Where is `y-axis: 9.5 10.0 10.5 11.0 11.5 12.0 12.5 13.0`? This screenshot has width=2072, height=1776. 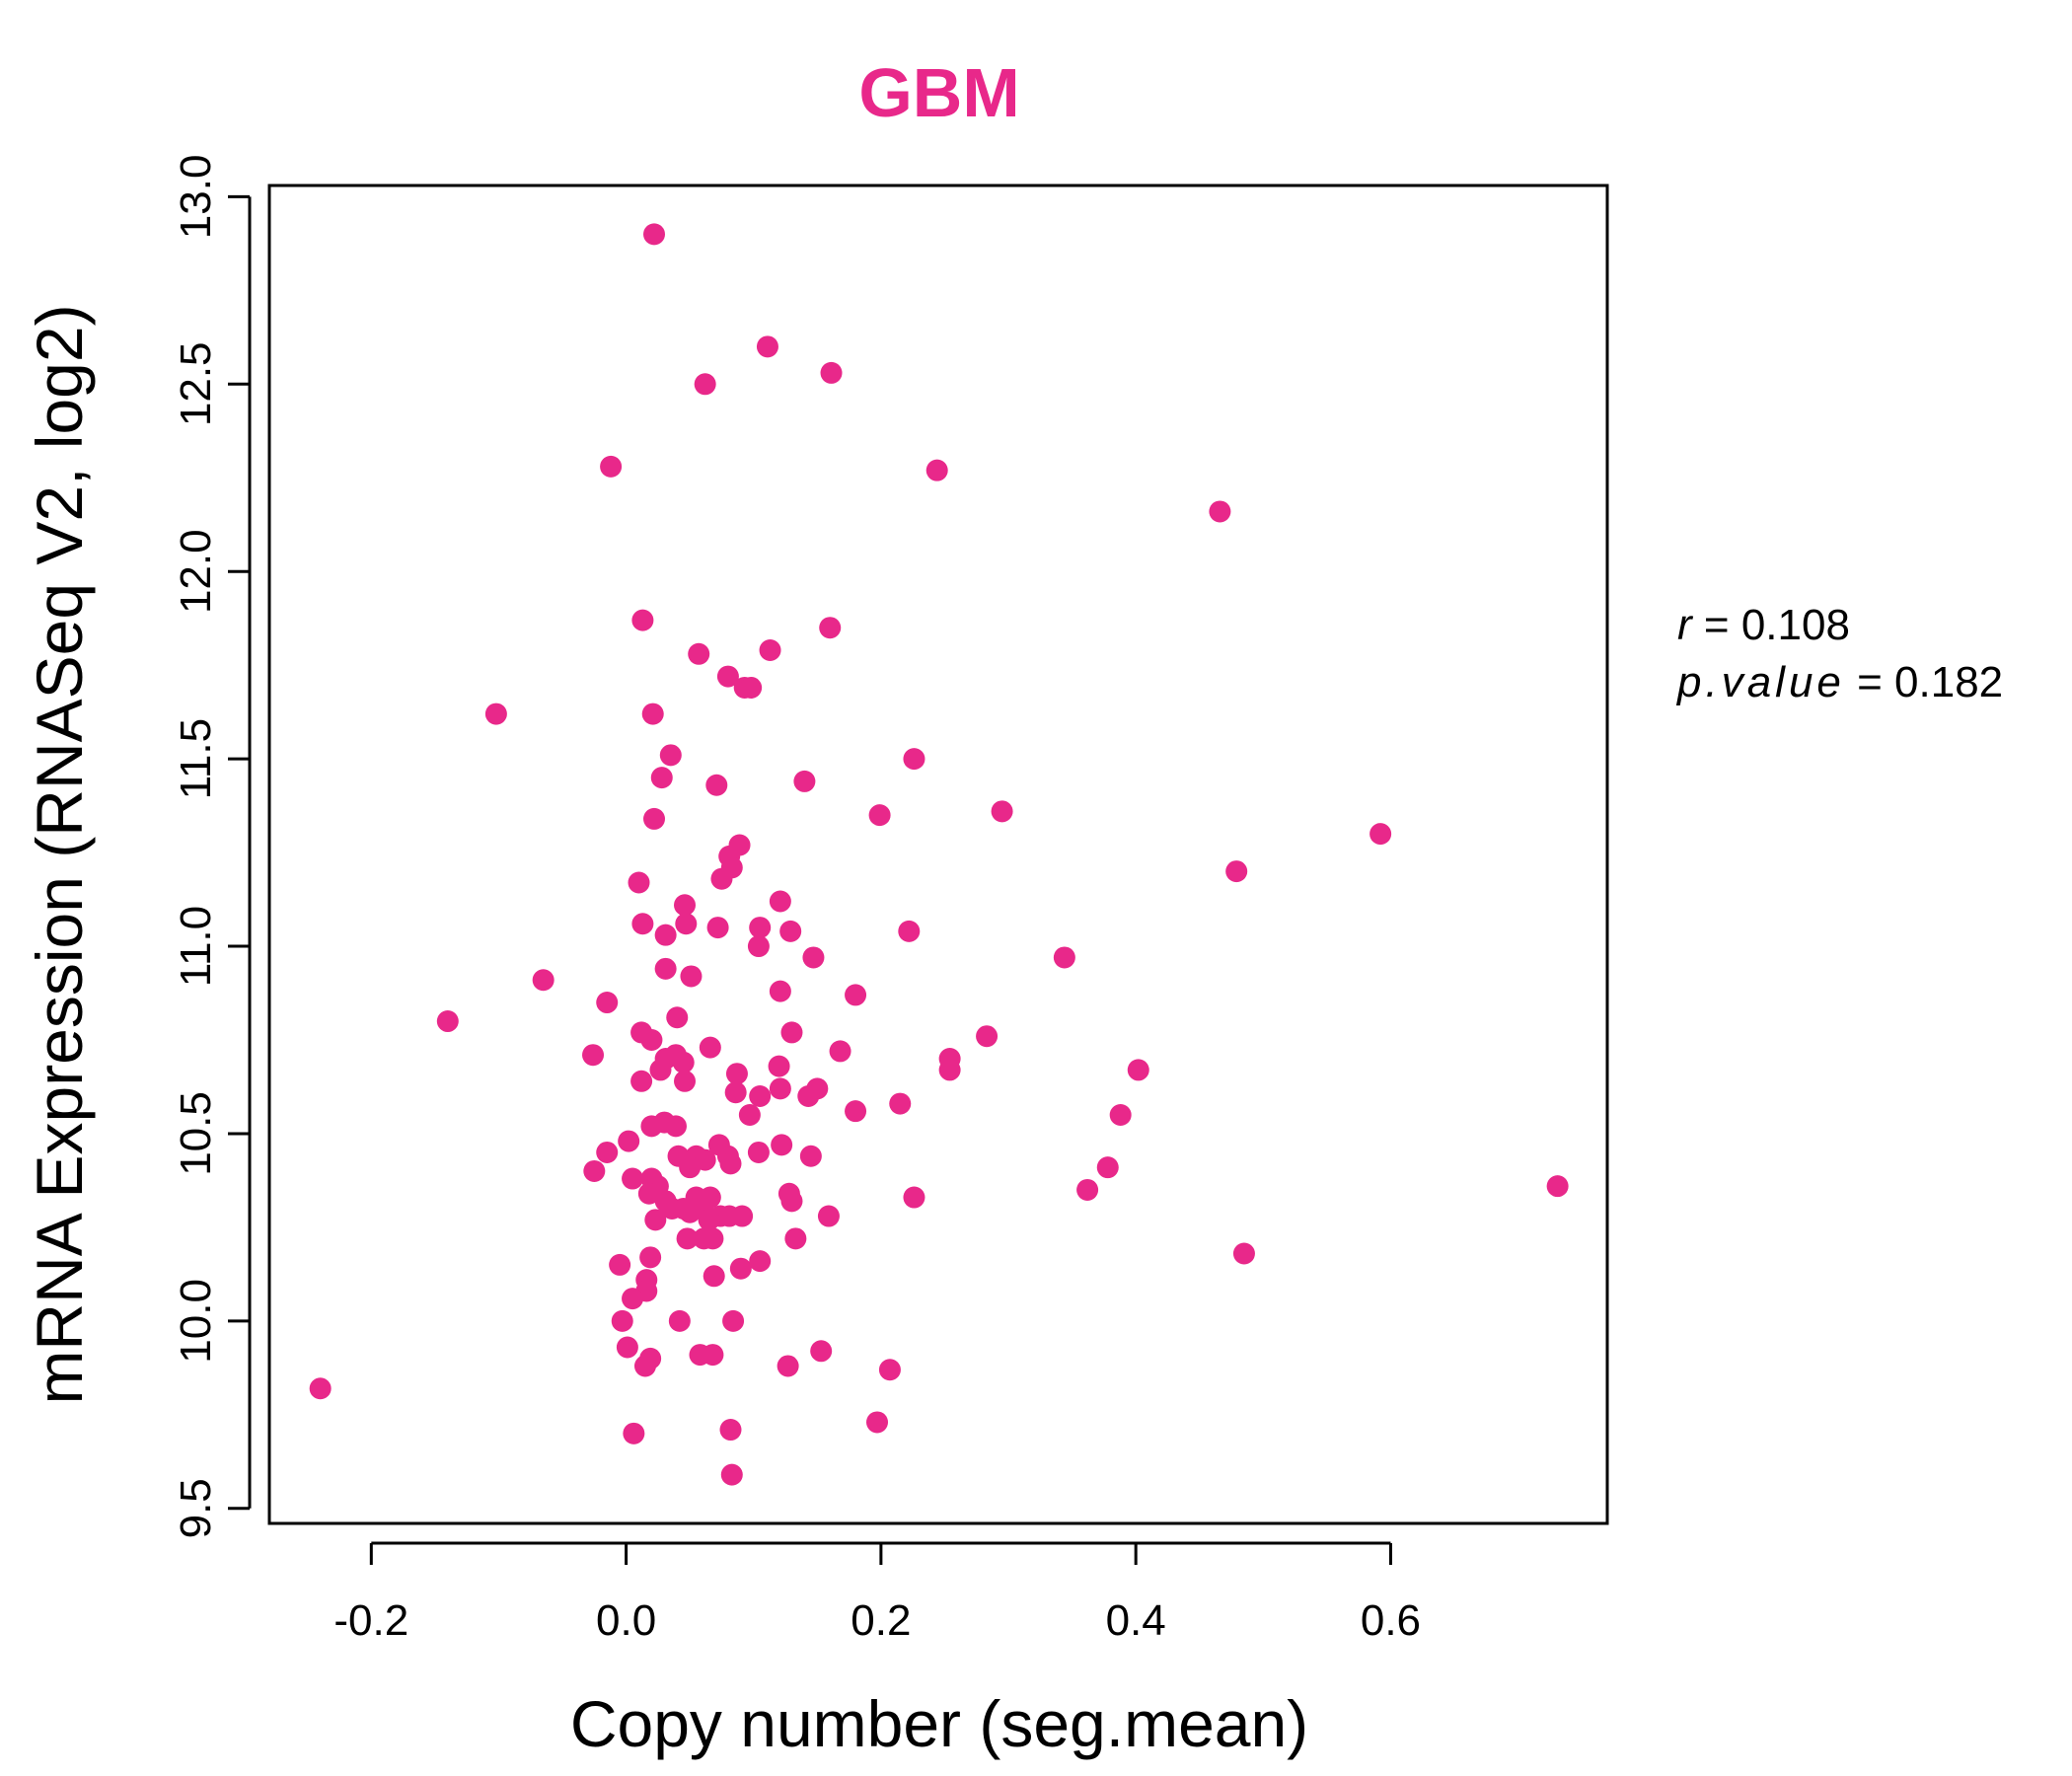
y-axis: 9.5 10.0 10.5 11.0 11.5 12.0 12.5 13.0 is located at coordinates (212, 847).